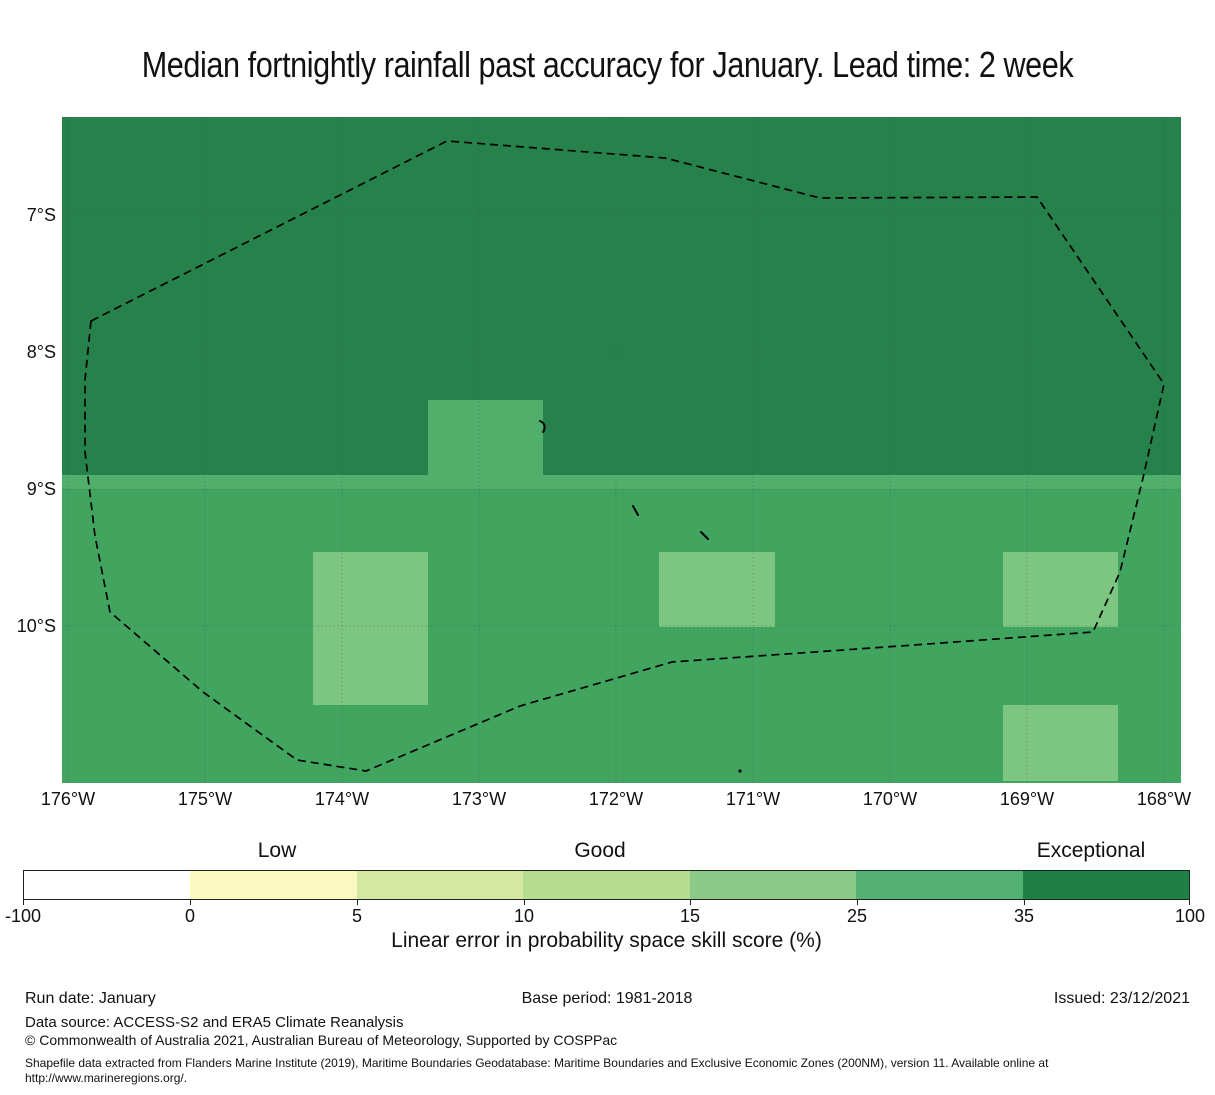 This screenshot has height=1095, width=1215. Describe the element at coordinates (370, 628) in the screenshot. I see `map-cell-pale-174w` at that location.